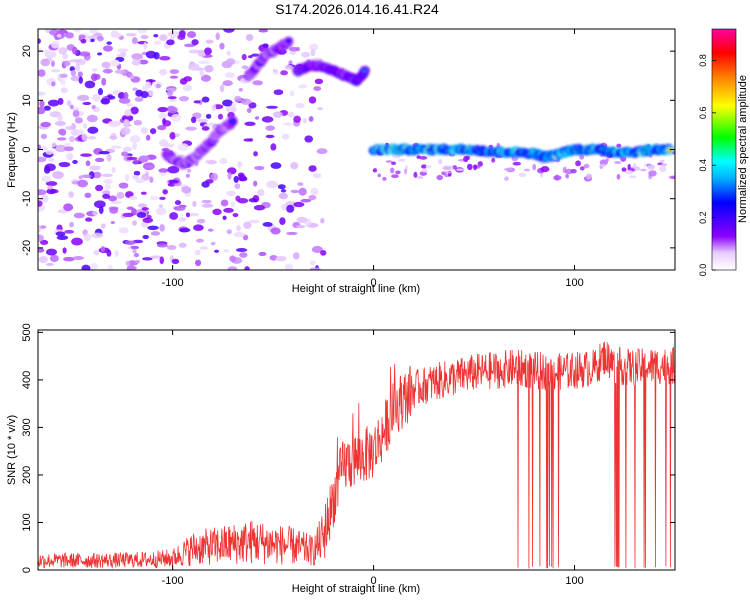 The height and width of the screenshot is (600, 750). Describe the element at coordinates (12, 450) in the screenshot. I see `snr-y-axis-label: SNR (10 * v/v)` at that location.